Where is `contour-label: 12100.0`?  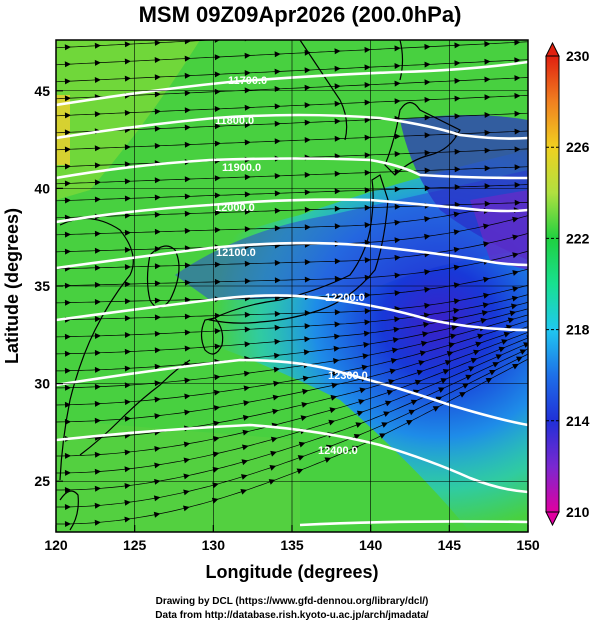
contour-label: 12100.0 is located at coordinates (236, 253).